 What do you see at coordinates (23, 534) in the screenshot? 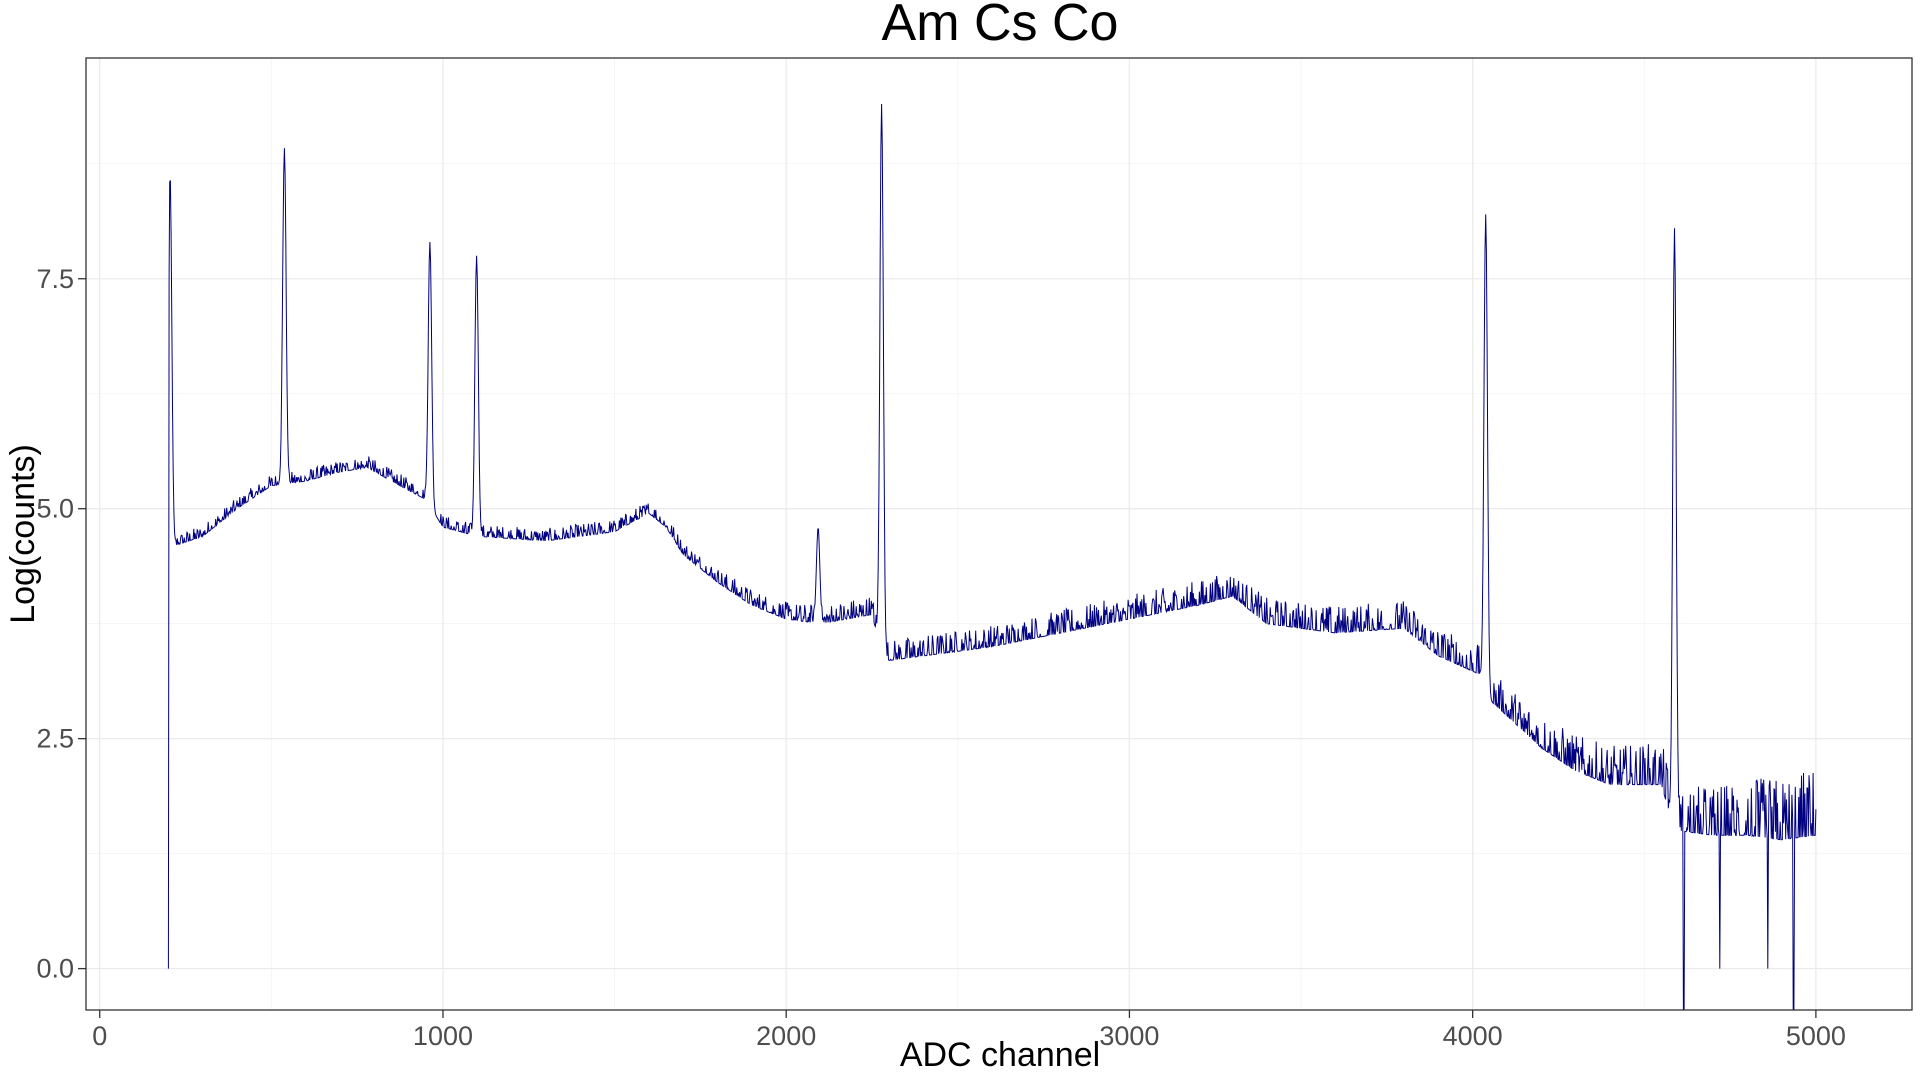
I see `y-axis-title: Log(counts)` at bounding box center [23, 534].